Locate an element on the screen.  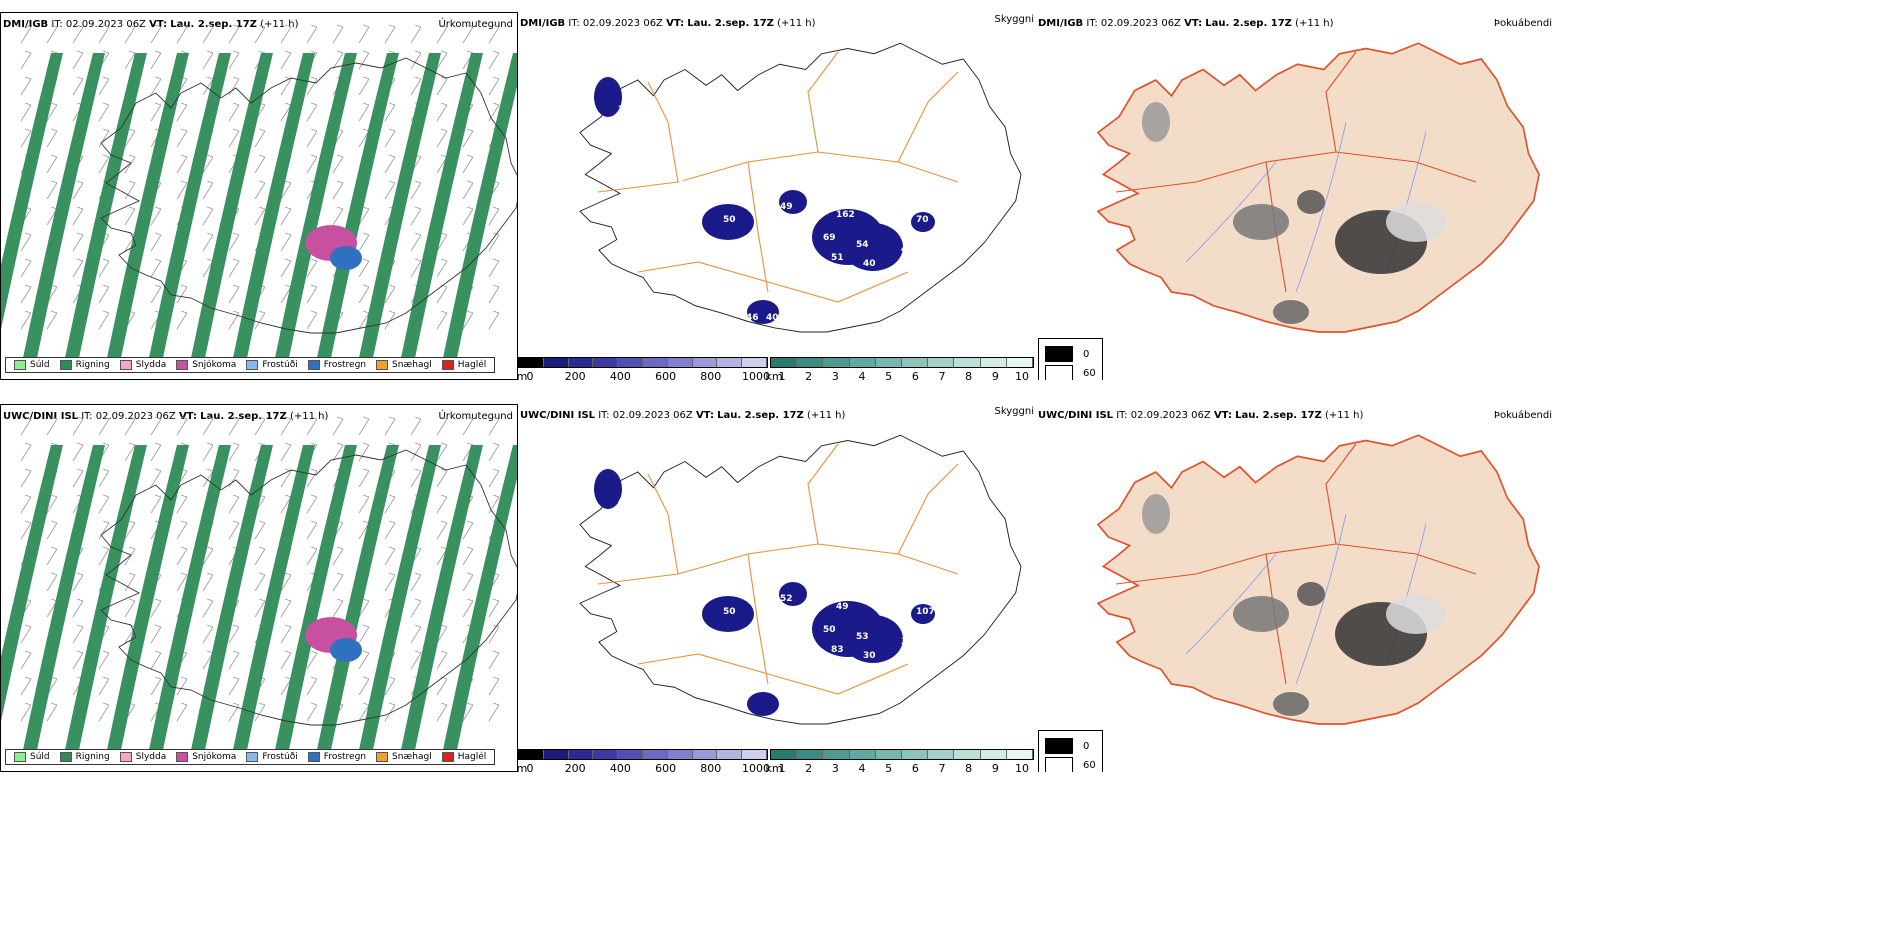
precip-legend-item: Snæhagl is located at coordinates (404, 365).